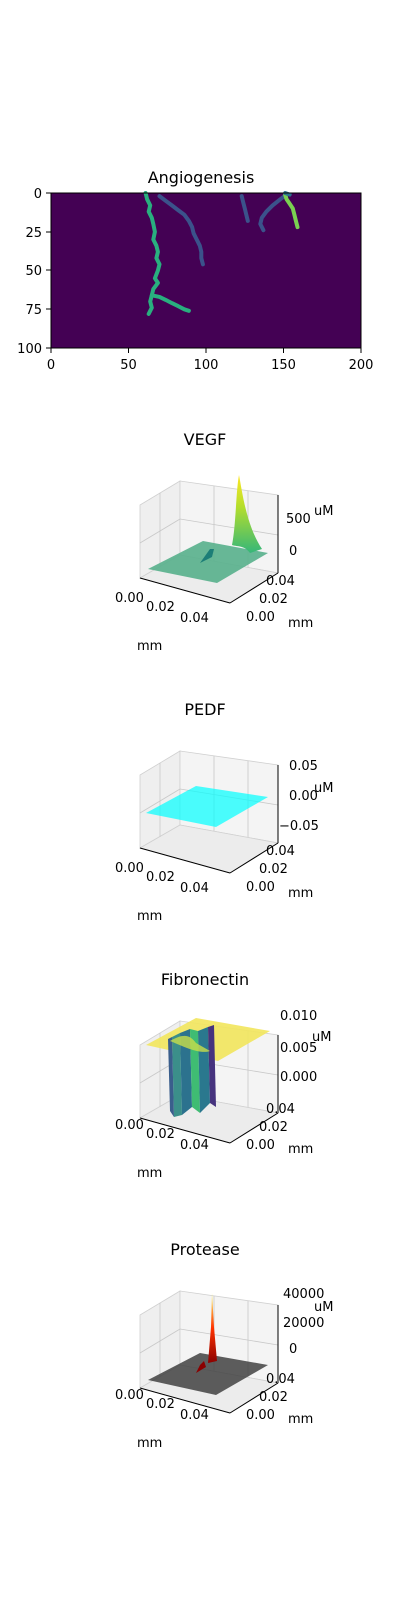 Image resolution: width=400 pixels, height=1600 pixels. Describe the element at coordinates (273, 869) in the screenshot. I see `pedf-y-tick: 0.02` at that location.